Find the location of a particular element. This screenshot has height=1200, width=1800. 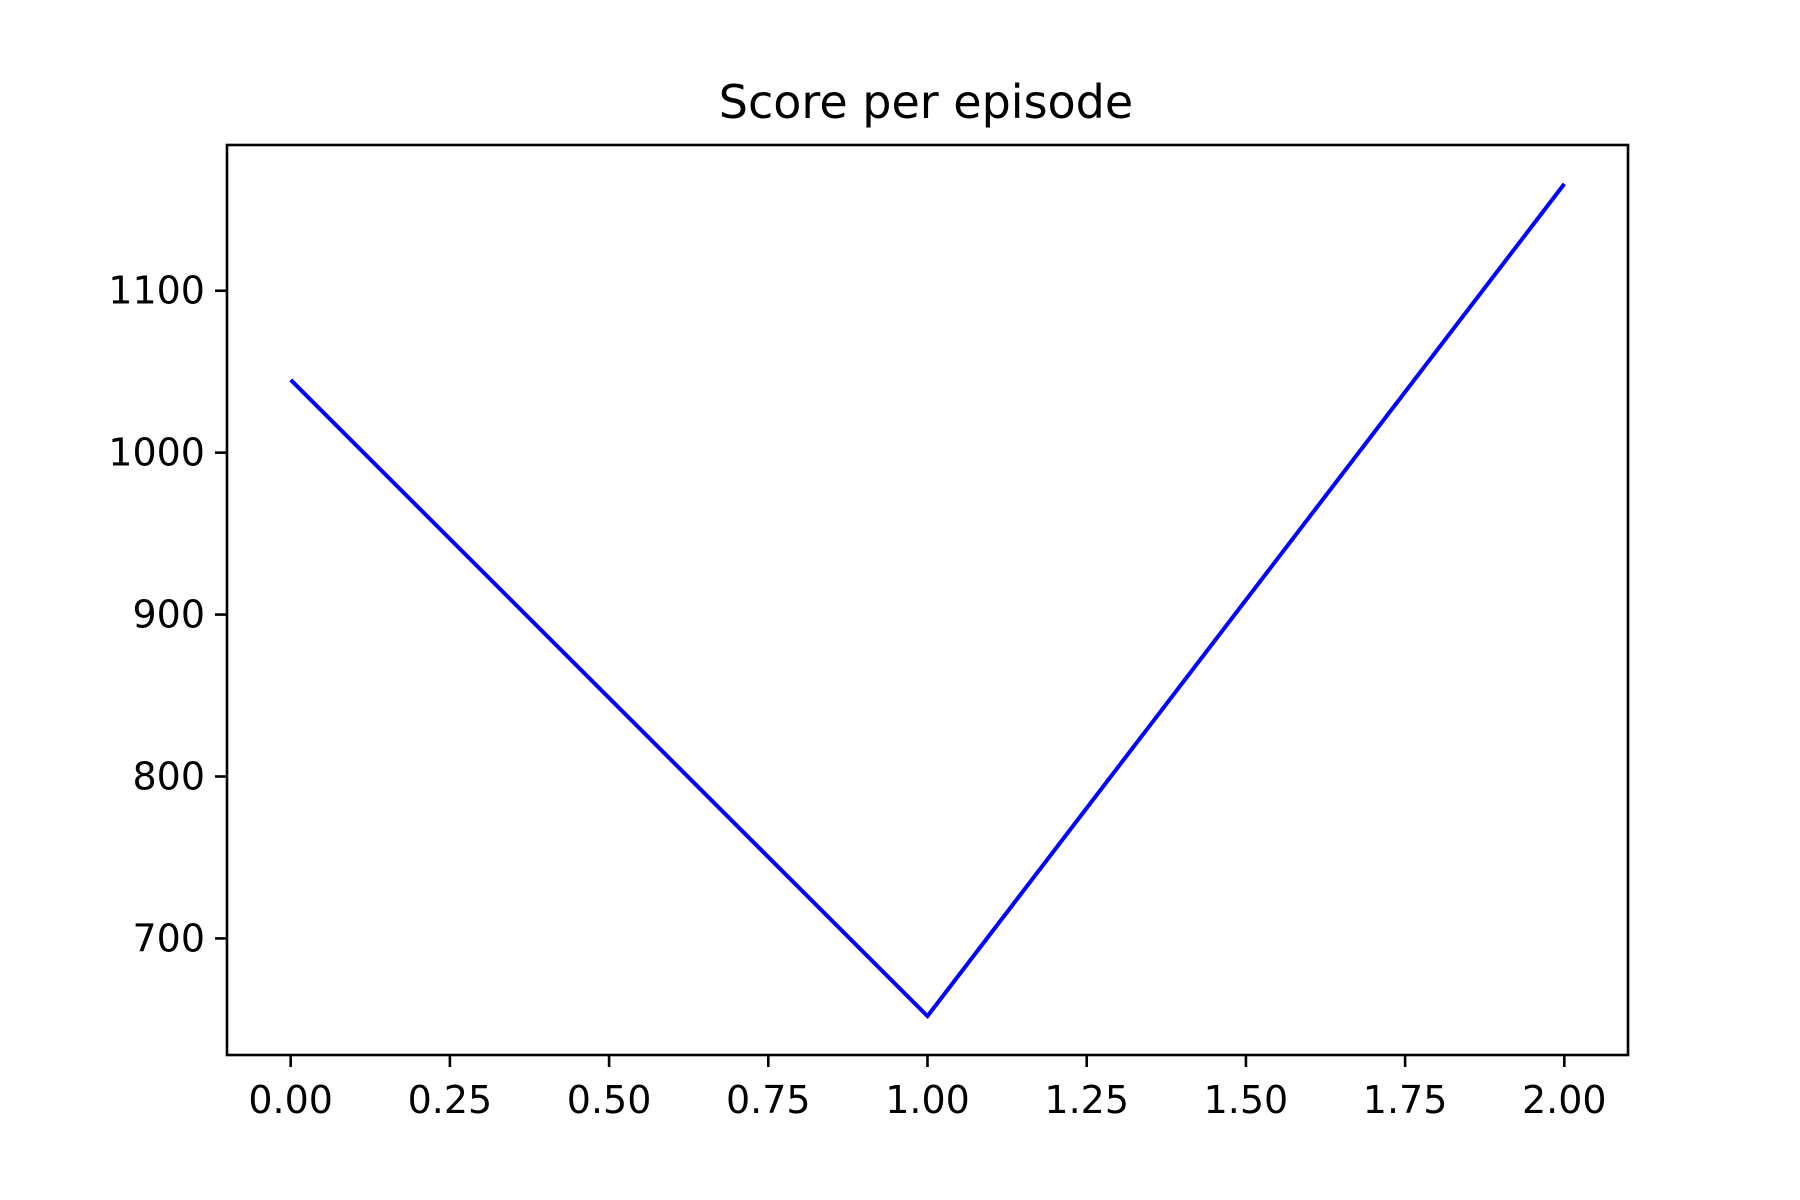

y-tick-label: 800 is located at coordinates (168, 776).